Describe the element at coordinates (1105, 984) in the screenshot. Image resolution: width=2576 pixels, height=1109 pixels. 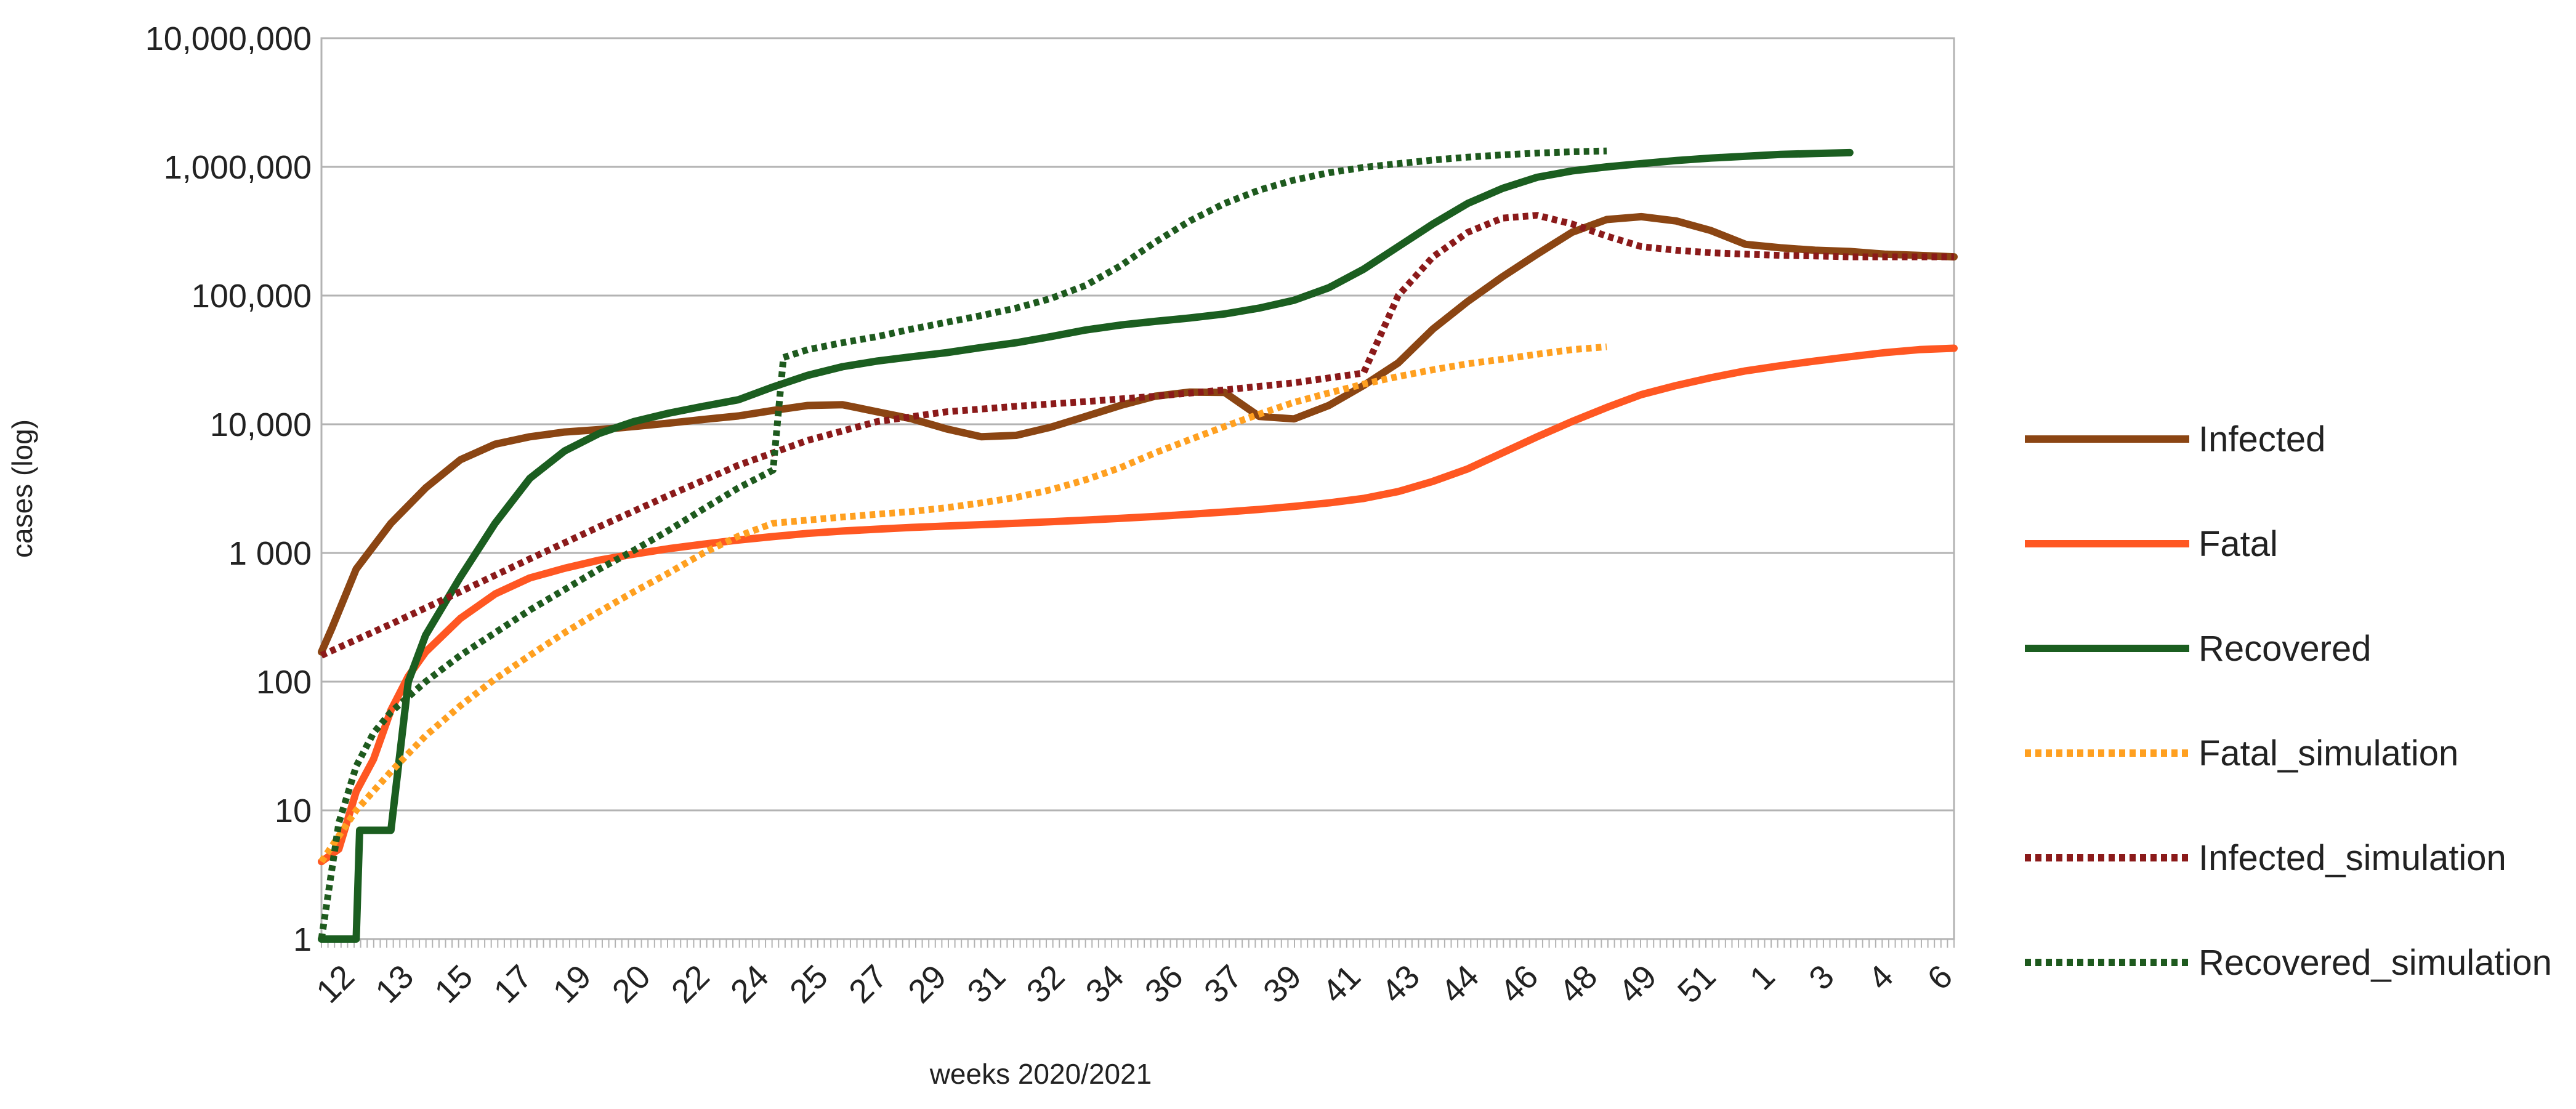
I see `x-tick-label: 34` at that location.